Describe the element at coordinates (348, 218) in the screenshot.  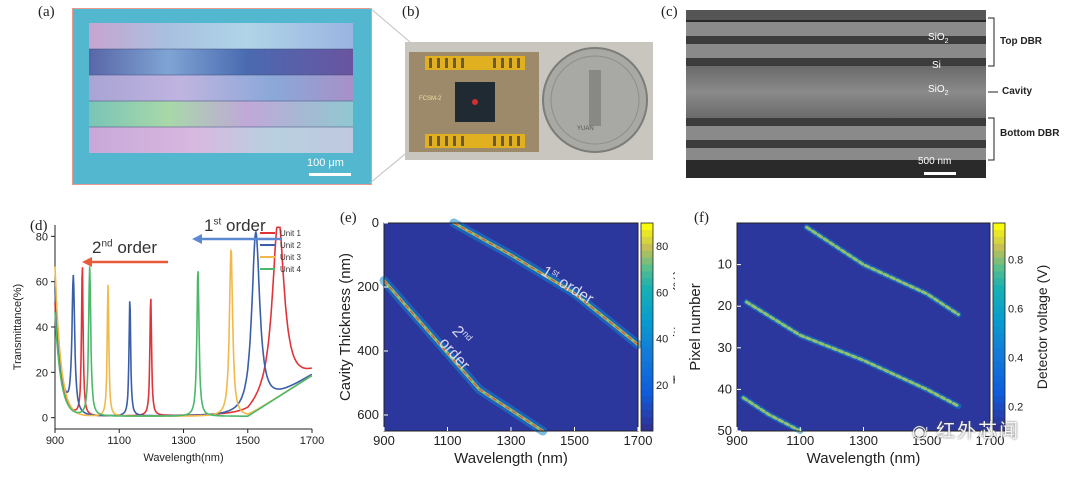
I see `panel-e-label: (e)` at that location.